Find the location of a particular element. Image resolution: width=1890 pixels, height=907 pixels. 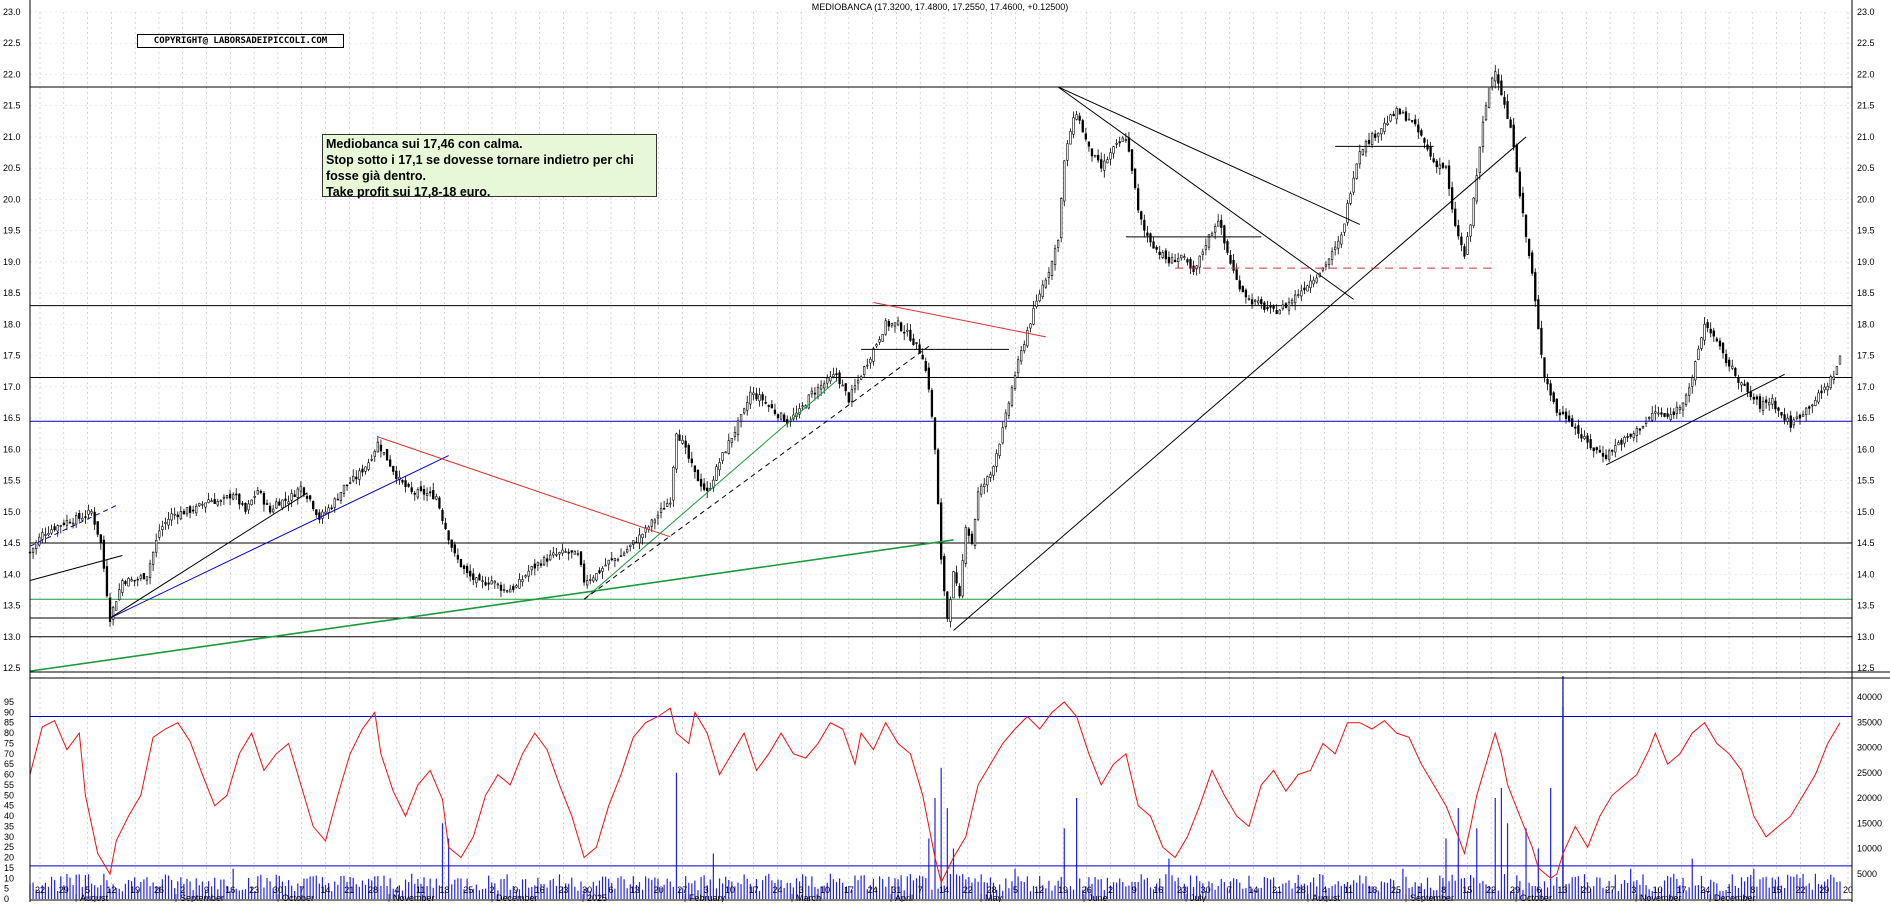

month-label: October is located at coordinates (1536, 897).